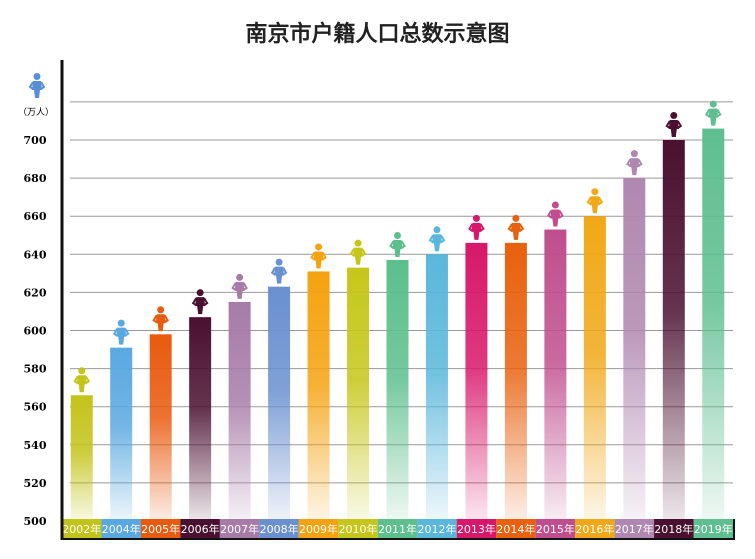 Image resolution: width=755 pixels, height=559 pixels. I want to click on x-tick-label: 2016年, so click(594, 529).